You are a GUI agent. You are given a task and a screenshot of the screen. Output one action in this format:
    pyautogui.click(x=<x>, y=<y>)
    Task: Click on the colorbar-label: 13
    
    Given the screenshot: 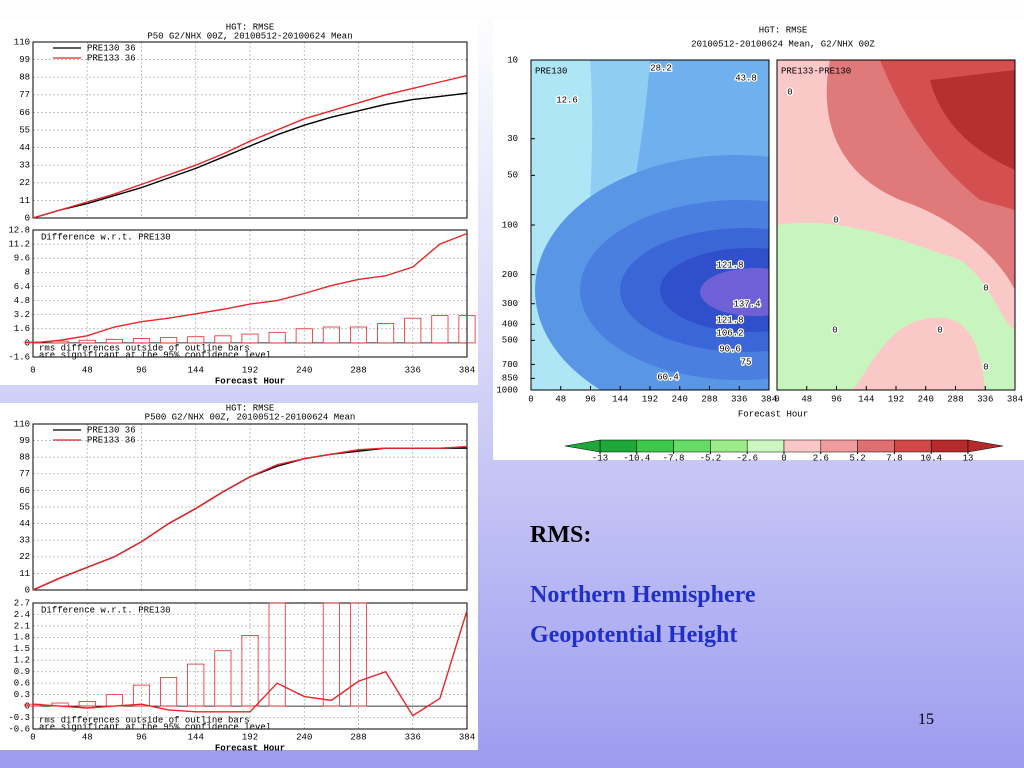 What is the action you would take?
    pyautogui.click(x=968, y=458)
    